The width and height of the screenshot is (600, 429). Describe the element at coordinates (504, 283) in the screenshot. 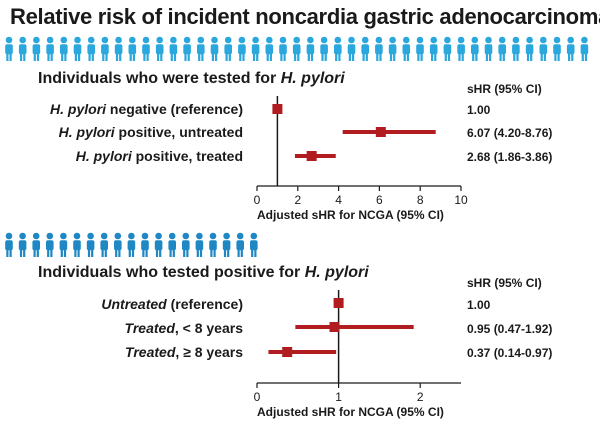

I see `panel2-column-header: sHR (95% CI)` at that location.